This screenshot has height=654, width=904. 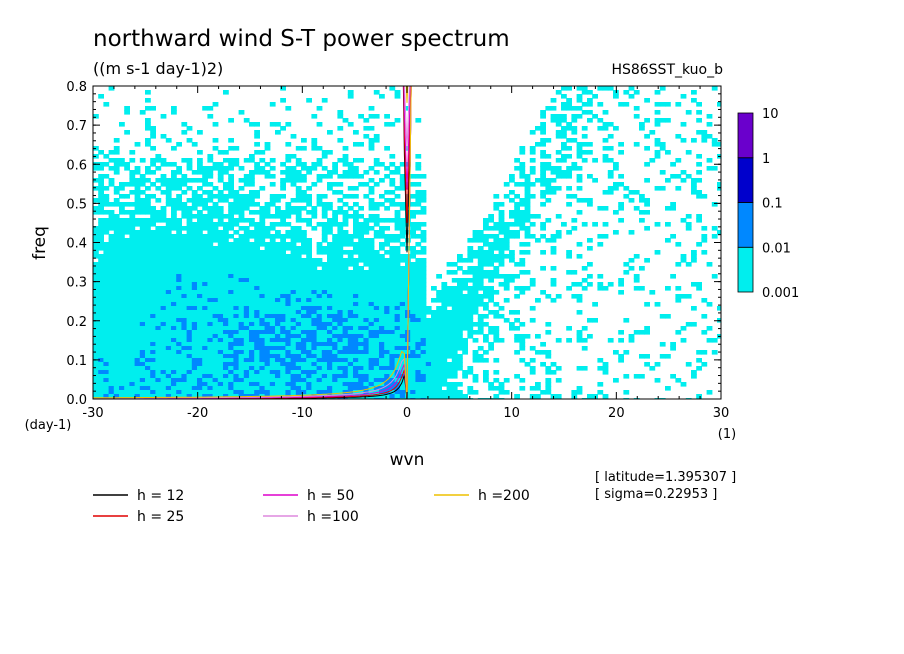 I want to click on y-tick-label: 0.8, so click(x=76, y=87).